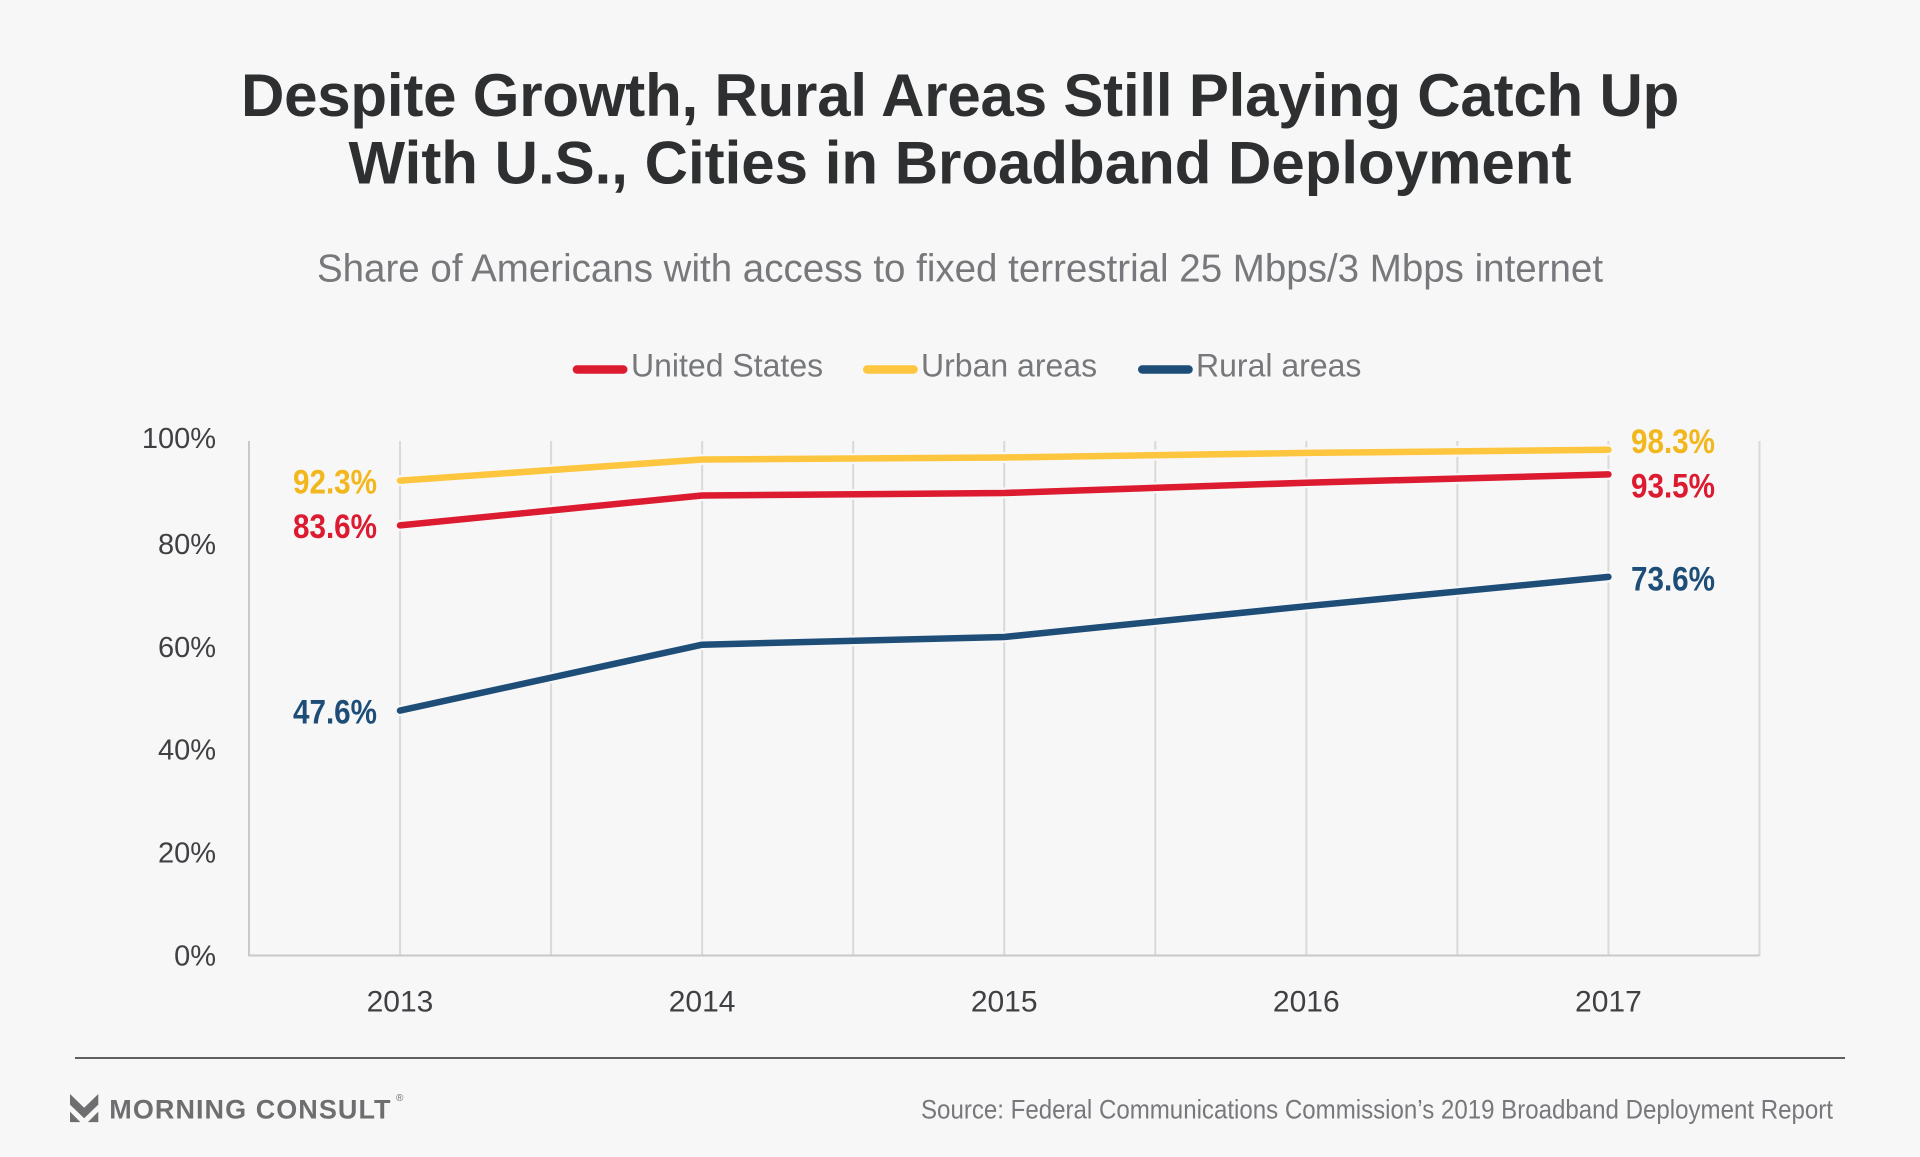 The width and height of the screenshot is (1920, 1157). Describe the element at coordinates (187, 854) in the screenshot. I see `svg-text: 20%` at that location.